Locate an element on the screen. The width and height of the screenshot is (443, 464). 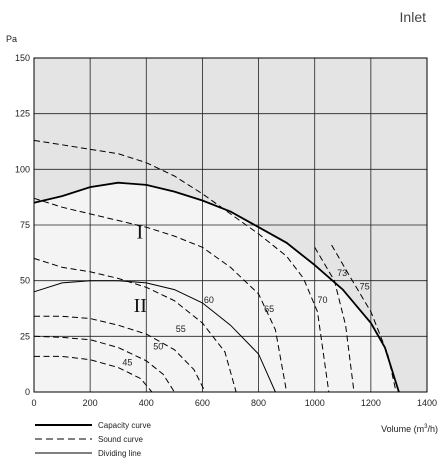
x-axis-label-suffix: /h) is located at coordinates (432, 429).